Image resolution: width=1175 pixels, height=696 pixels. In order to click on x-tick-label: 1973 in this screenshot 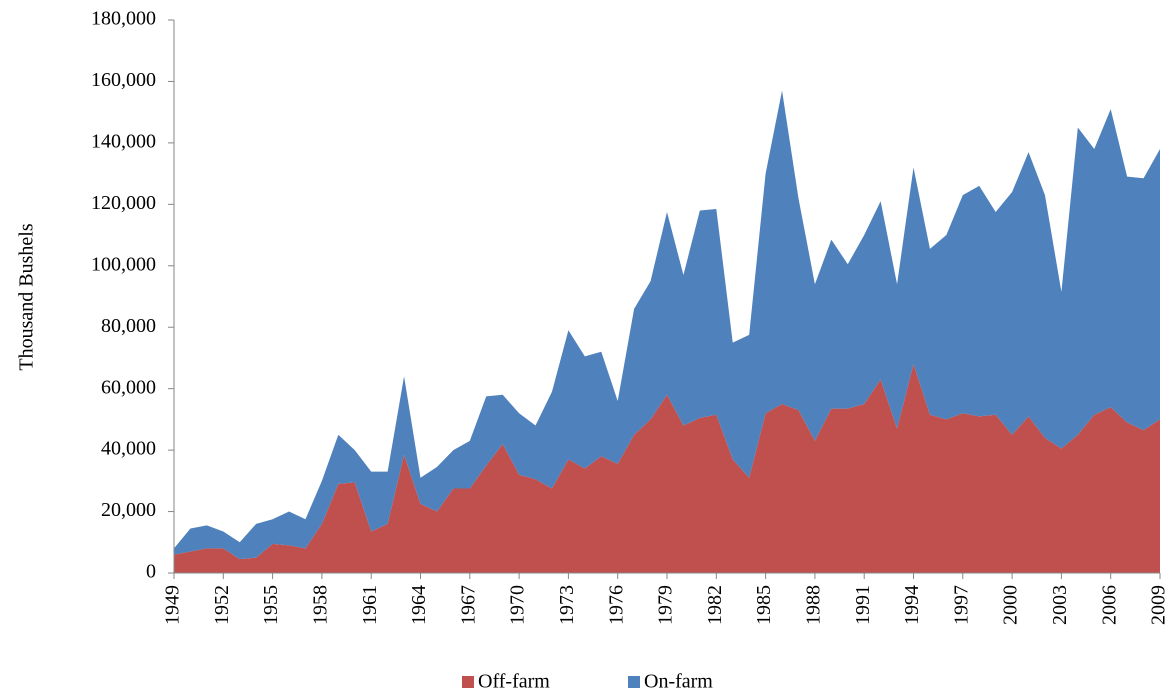, I will do `click(567, 605)`.